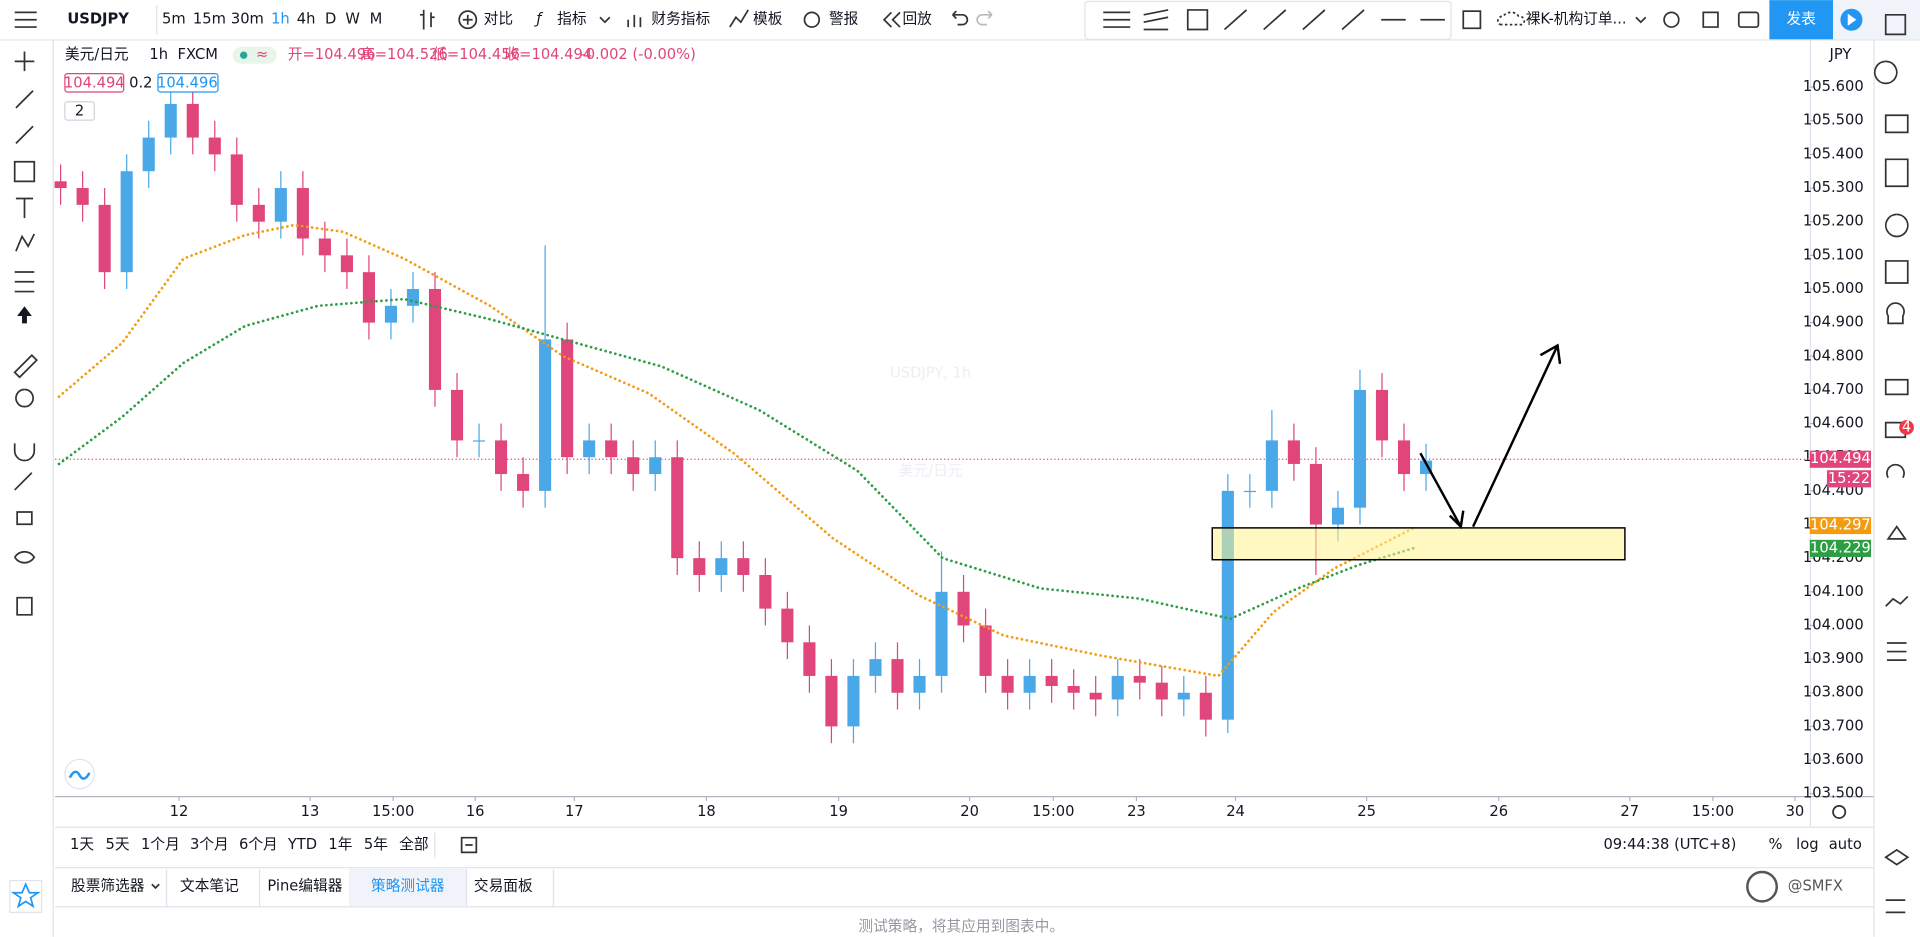  What do you see at coordinates (498, 19) in the screenshot?
I see `toolbar-button: 对比` at bounding box center [498, 19].